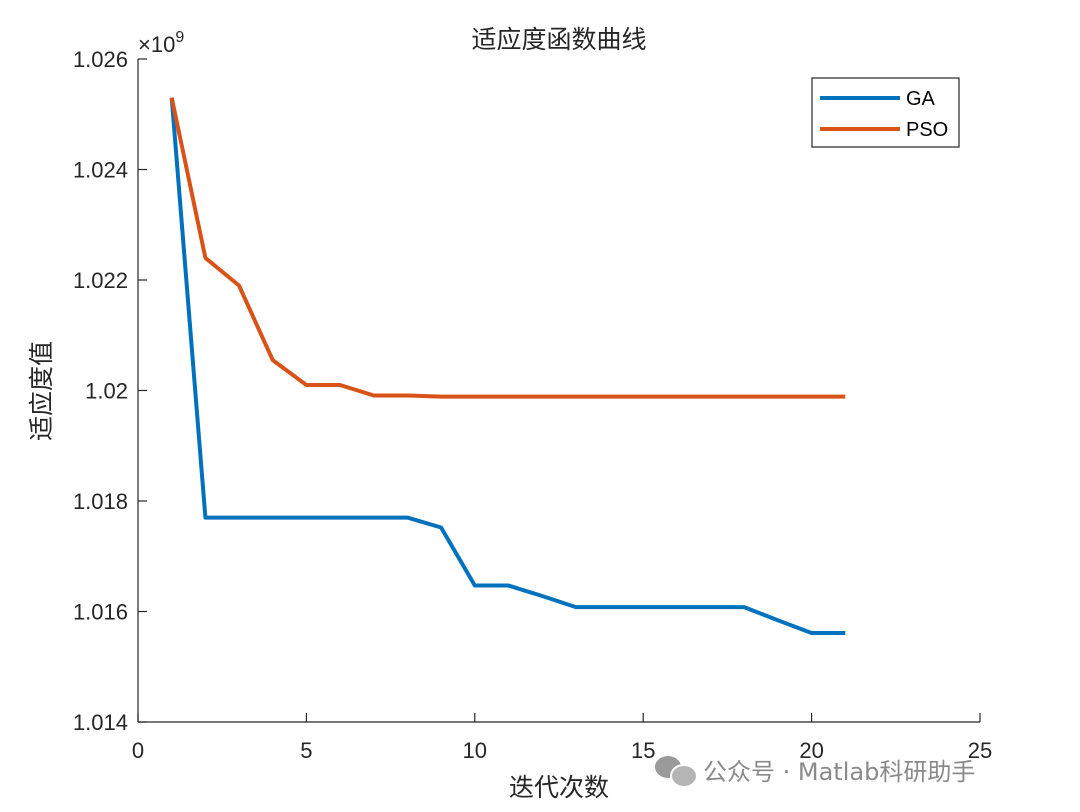 This screenshot has height=812, width=1080. What do you see at coordinates (100, 501) in the screenshot?
I see `y-tick-label: 1.018` at bounding box center [100, 501].